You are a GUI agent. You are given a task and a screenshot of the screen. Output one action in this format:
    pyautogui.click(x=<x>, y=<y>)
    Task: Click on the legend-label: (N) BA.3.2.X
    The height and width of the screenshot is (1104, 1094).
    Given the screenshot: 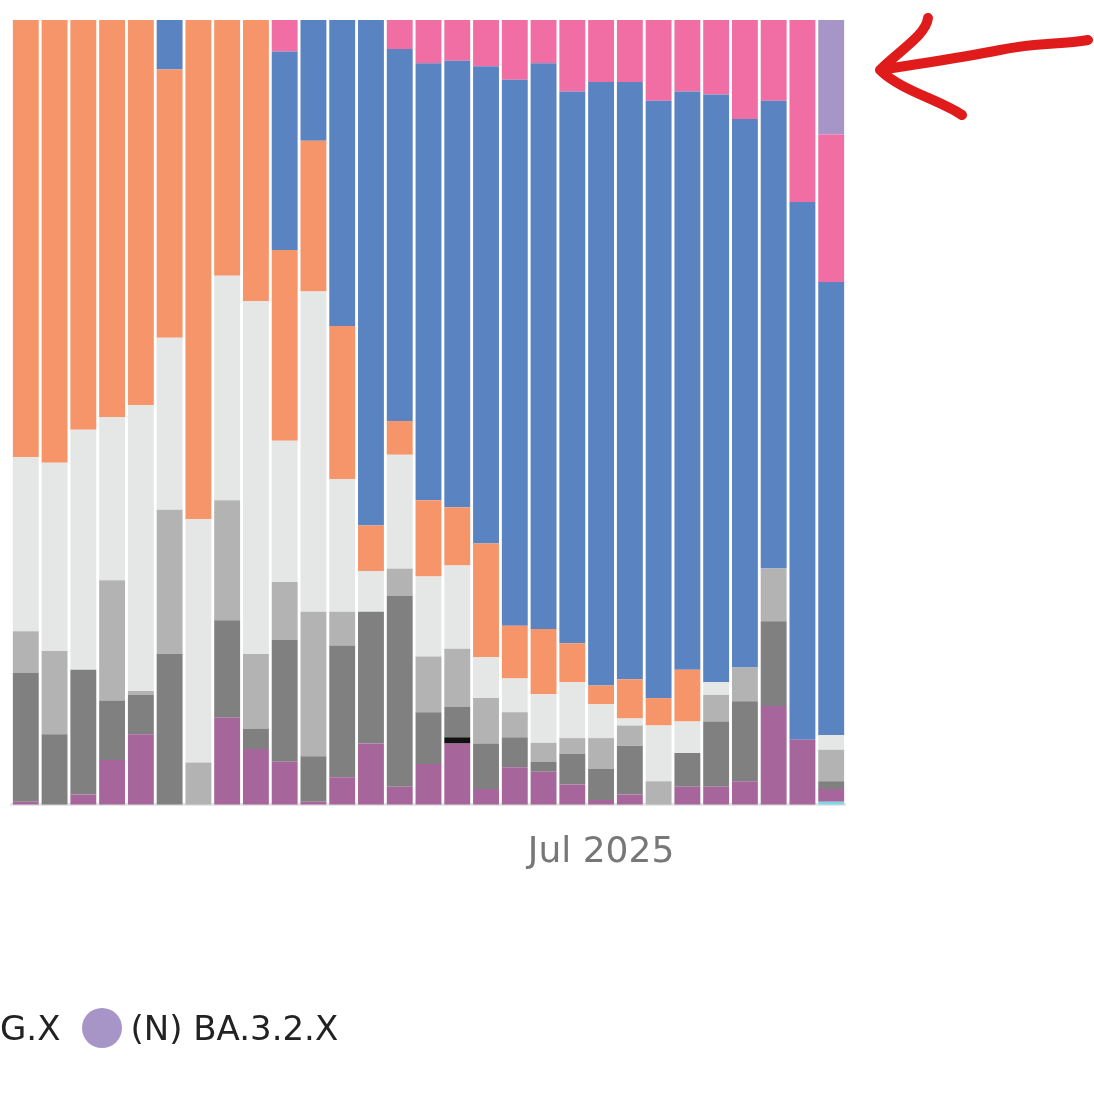 What is the action you would take?
    pyautogui.click(x=234, y=1028)
    